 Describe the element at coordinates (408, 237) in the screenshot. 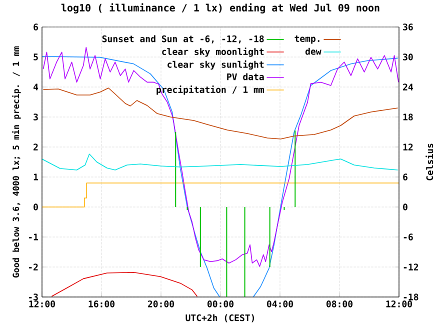

I see `y2-tick-label: -6` at that location.